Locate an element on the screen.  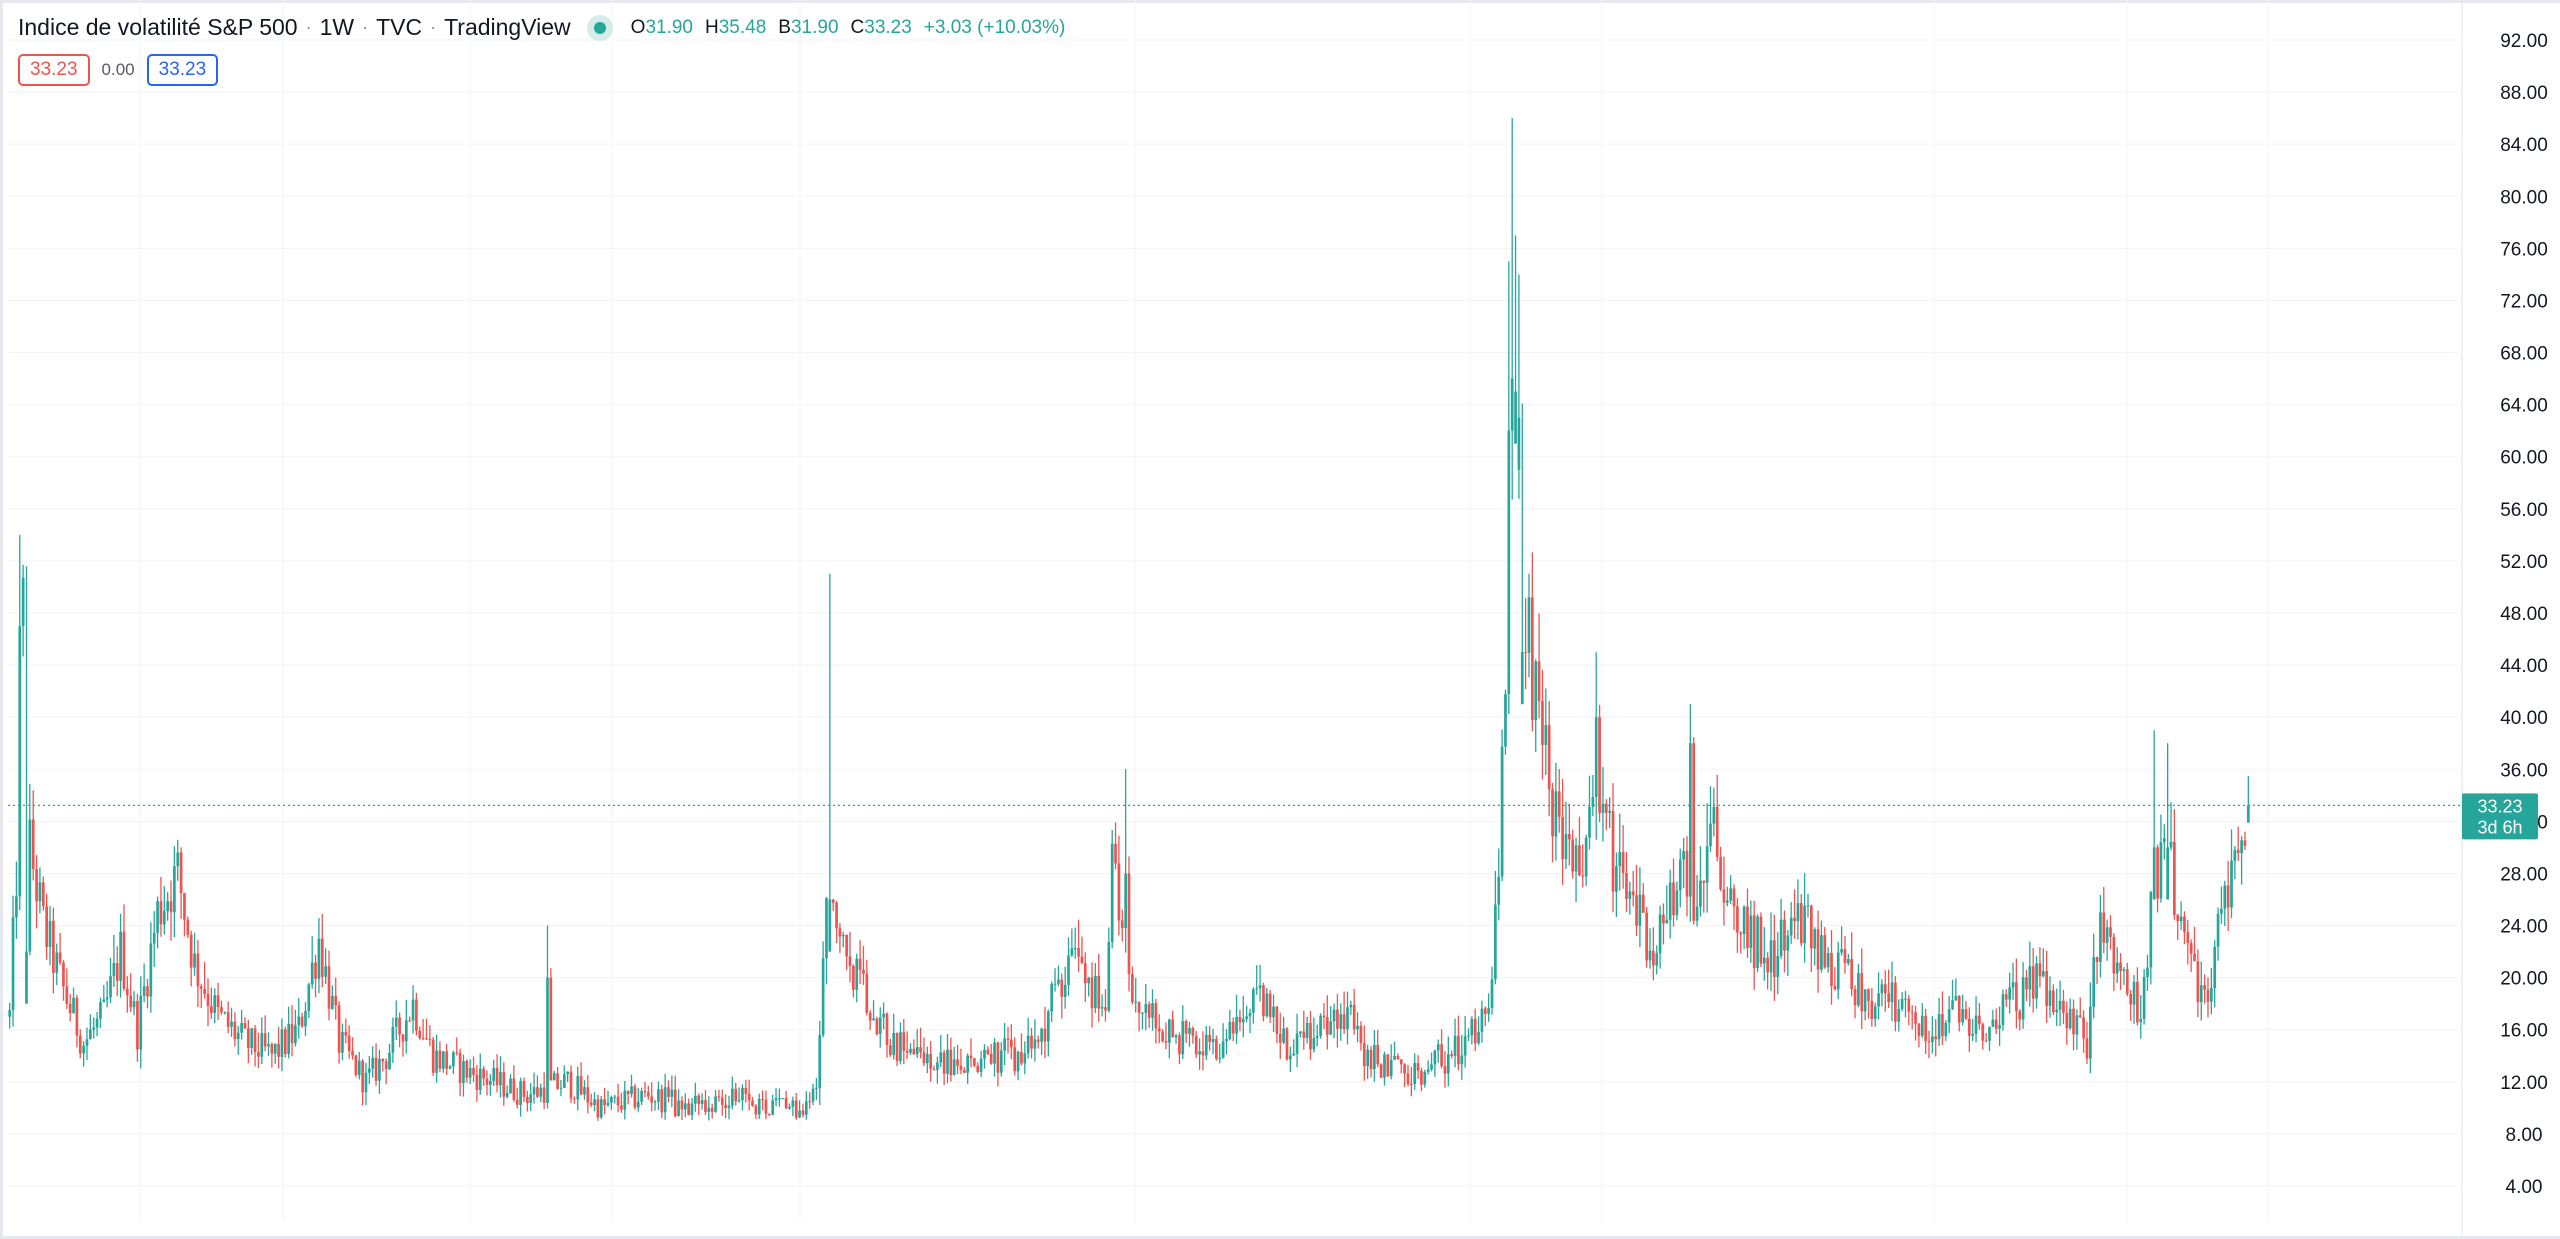
bid-badge: 33.23 is located at coordinates (54, 70).